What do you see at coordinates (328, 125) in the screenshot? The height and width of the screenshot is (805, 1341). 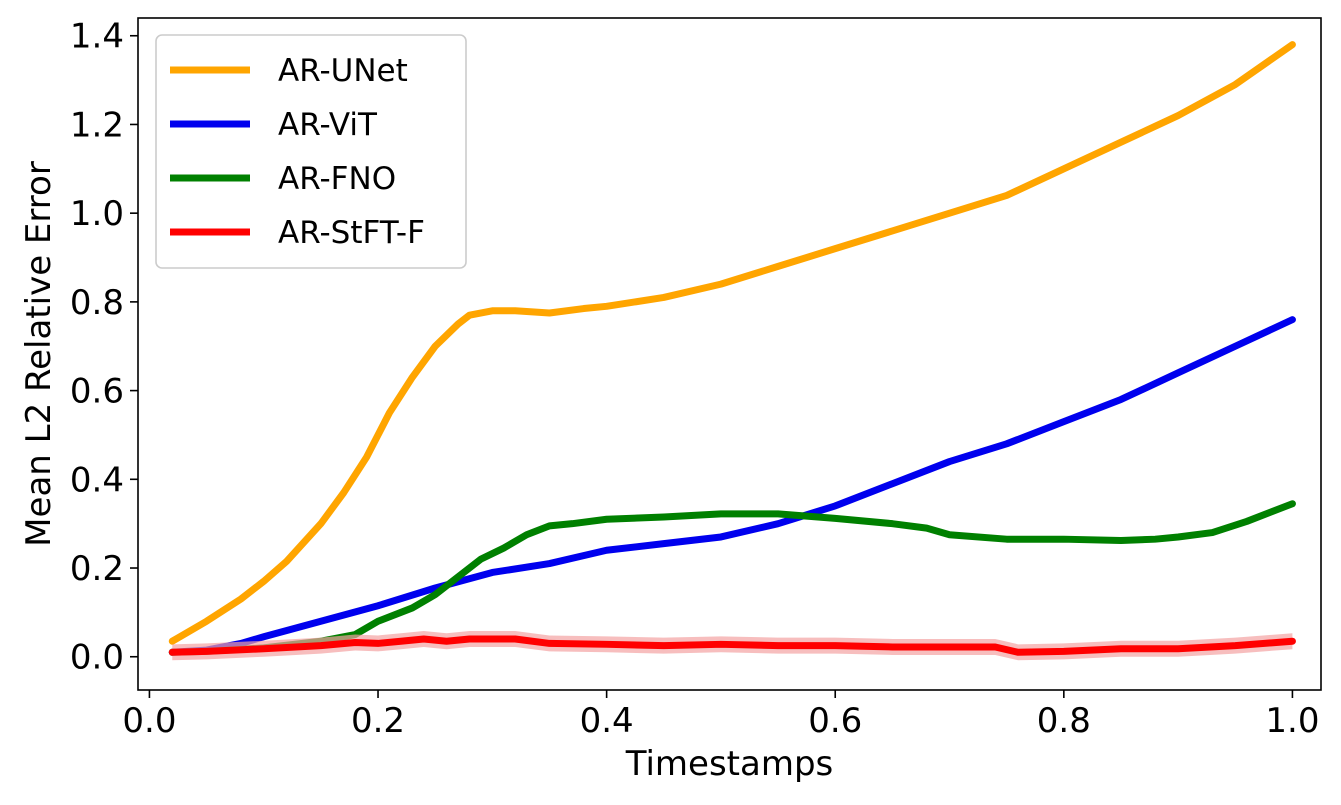 I see `legend-label: AR-ViT` at bounding box center [328, 125].